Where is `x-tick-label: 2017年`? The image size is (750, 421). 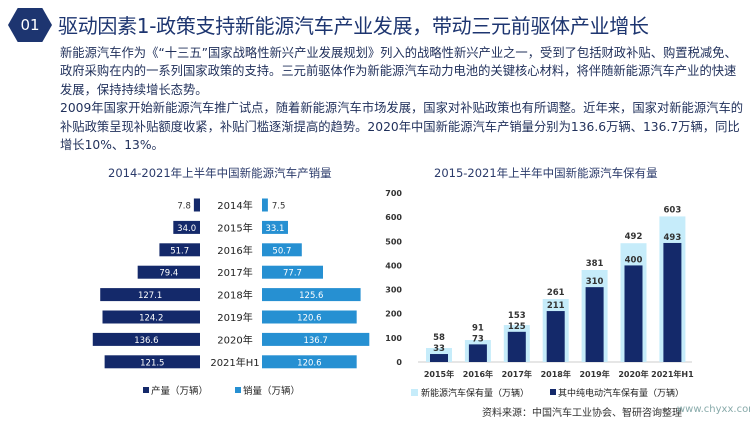
x-tick-label: 2017年 is located at coordinates (517, 374).